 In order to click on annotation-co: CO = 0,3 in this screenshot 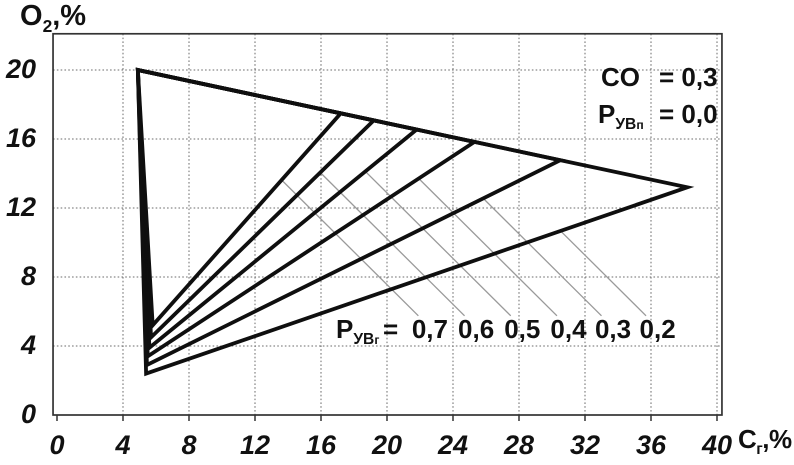, I will do `click(681, 79)`.